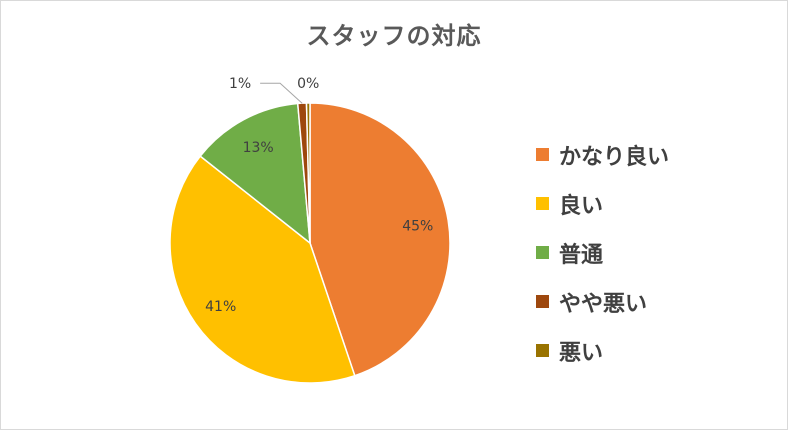 This screenshot has width=788, height=430. Describe the element at coordinates (614, 157) in the screenshot. I see `legend-label: かなり良い` at that location.